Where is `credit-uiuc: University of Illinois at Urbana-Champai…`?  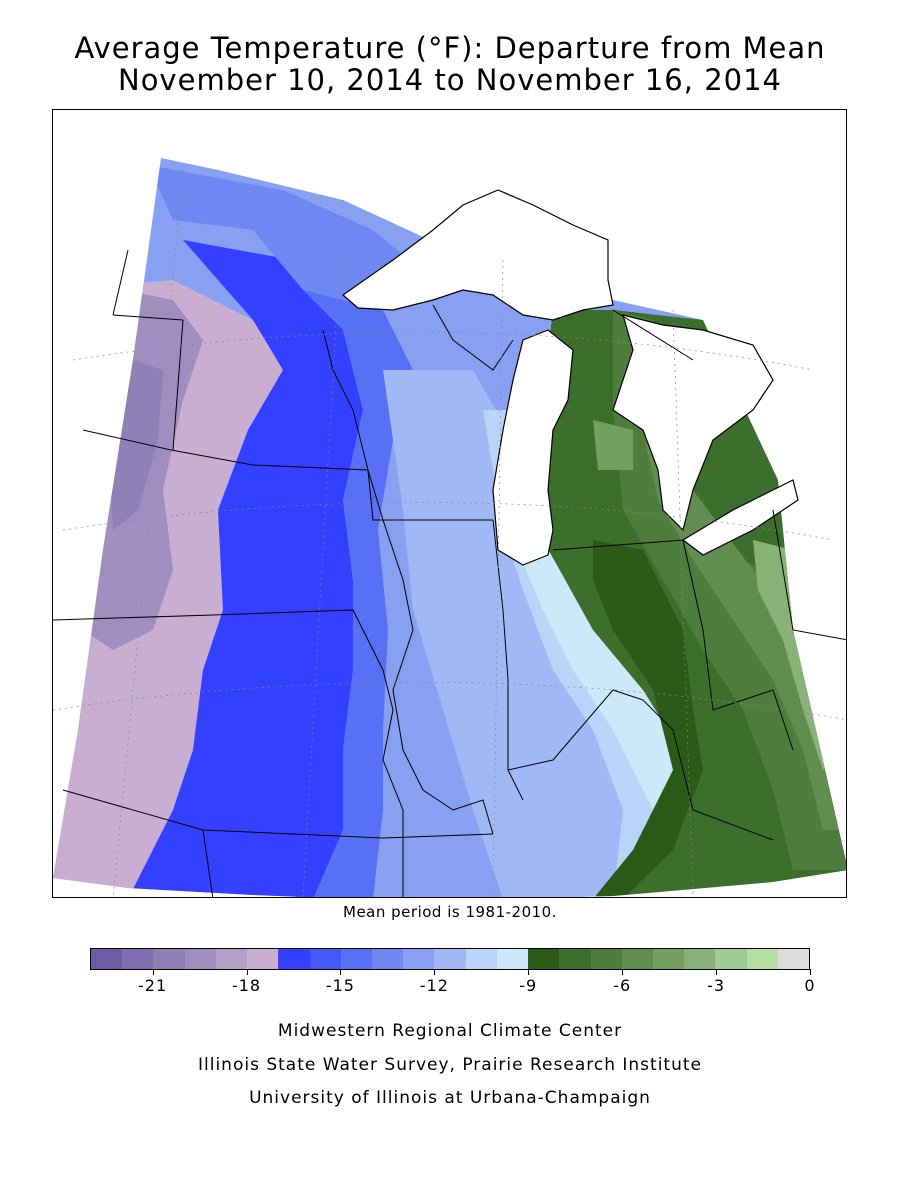 credit-uiuc: University of Illinois at Urbana-Champai… is located at coordinates (450, 1098).